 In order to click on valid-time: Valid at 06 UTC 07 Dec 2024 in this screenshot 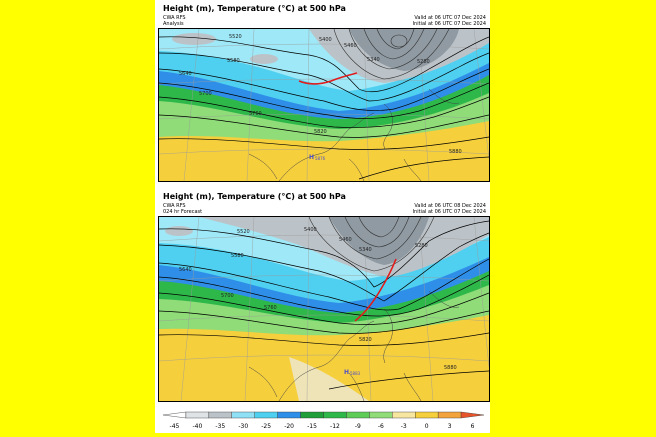, I will do `click(450, 18)`.